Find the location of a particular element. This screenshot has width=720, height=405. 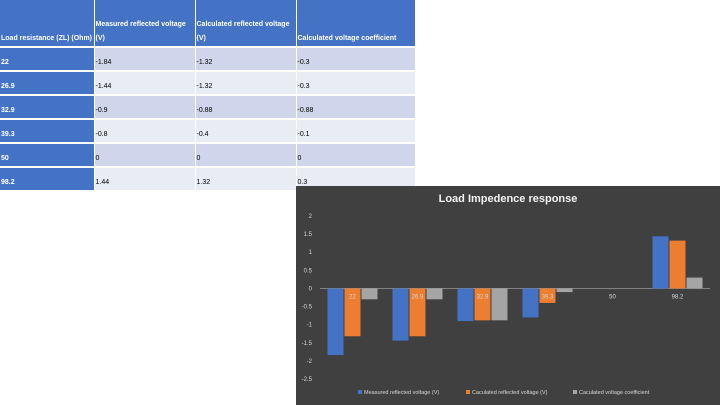

y-tick-label: 0.5 is located at coordinates (308, 271).